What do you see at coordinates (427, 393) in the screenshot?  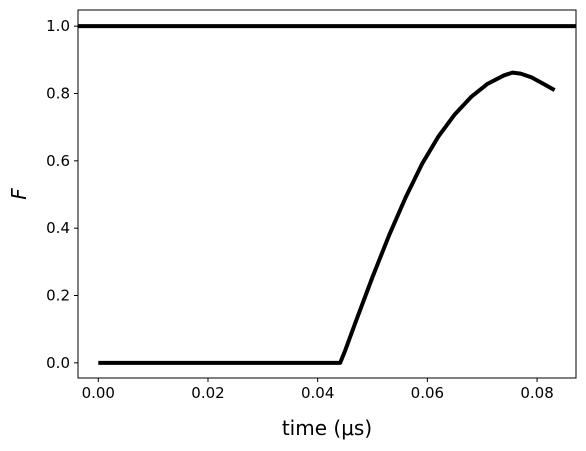 I see `x-tick-label: 0.06` at bounding box center [427, 393].